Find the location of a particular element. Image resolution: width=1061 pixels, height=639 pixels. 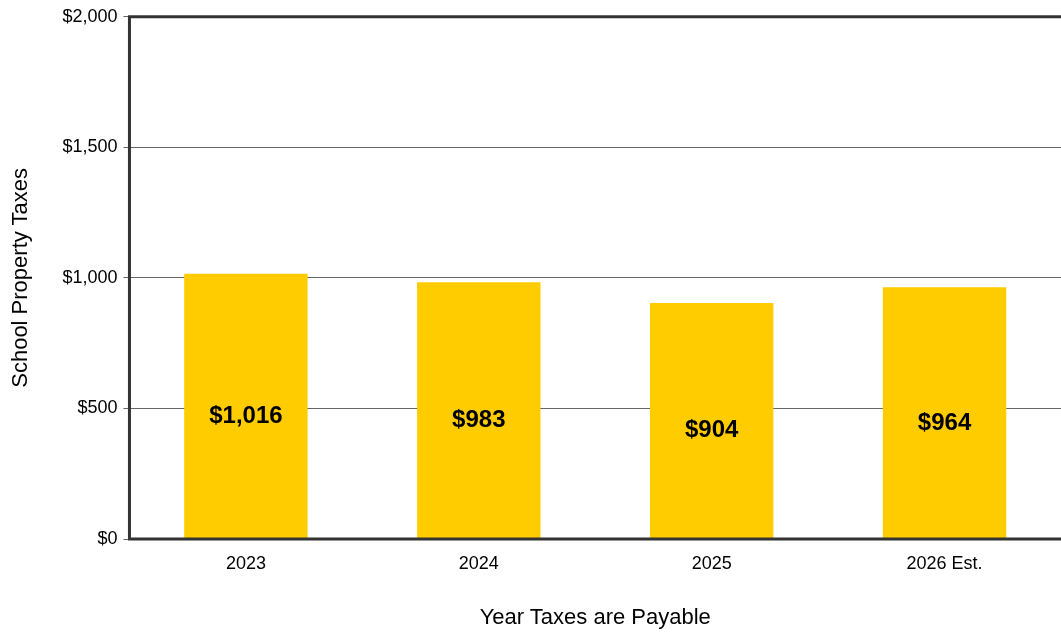

data-label: $1,016 is located at coordinates (246, 414).